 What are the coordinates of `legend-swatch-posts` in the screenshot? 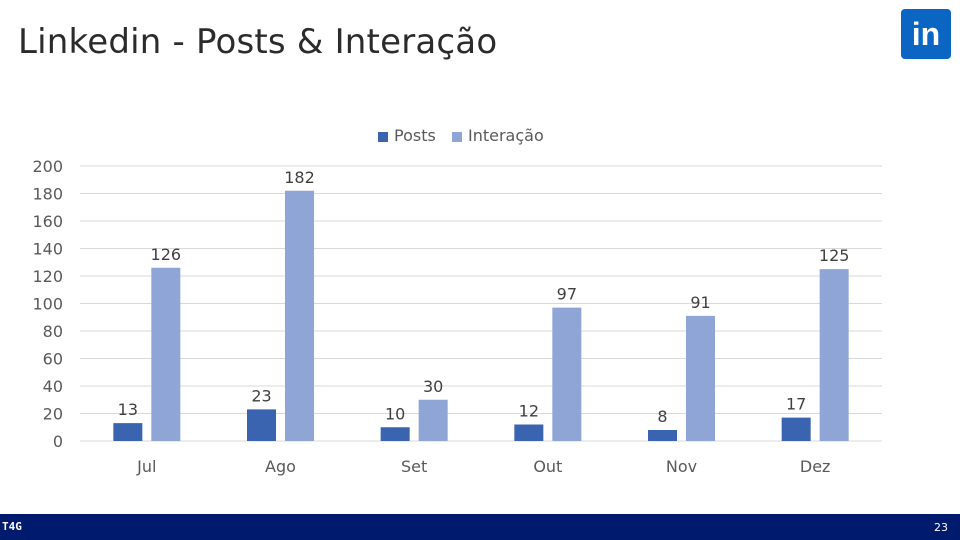 It's located at (383, 137).